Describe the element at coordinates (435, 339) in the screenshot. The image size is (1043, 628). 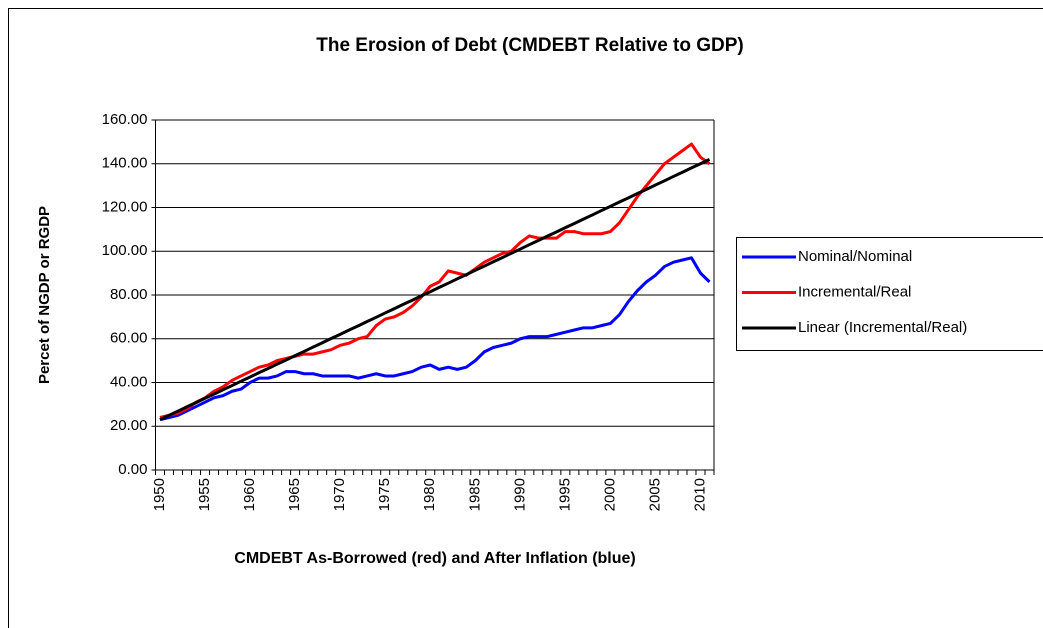
I see `series-line` at that location.